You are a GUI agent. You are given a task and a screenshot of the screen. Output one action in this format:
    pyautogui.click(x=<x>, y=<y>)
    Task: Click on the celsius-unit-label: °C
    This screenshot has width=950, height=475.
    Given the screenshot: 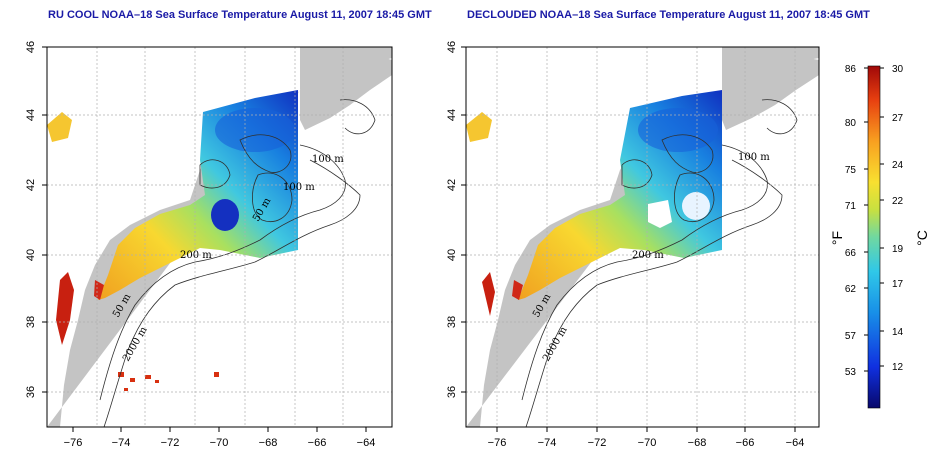 What is the action you would take?
    pyautogui.click(x=922, y=238)
    